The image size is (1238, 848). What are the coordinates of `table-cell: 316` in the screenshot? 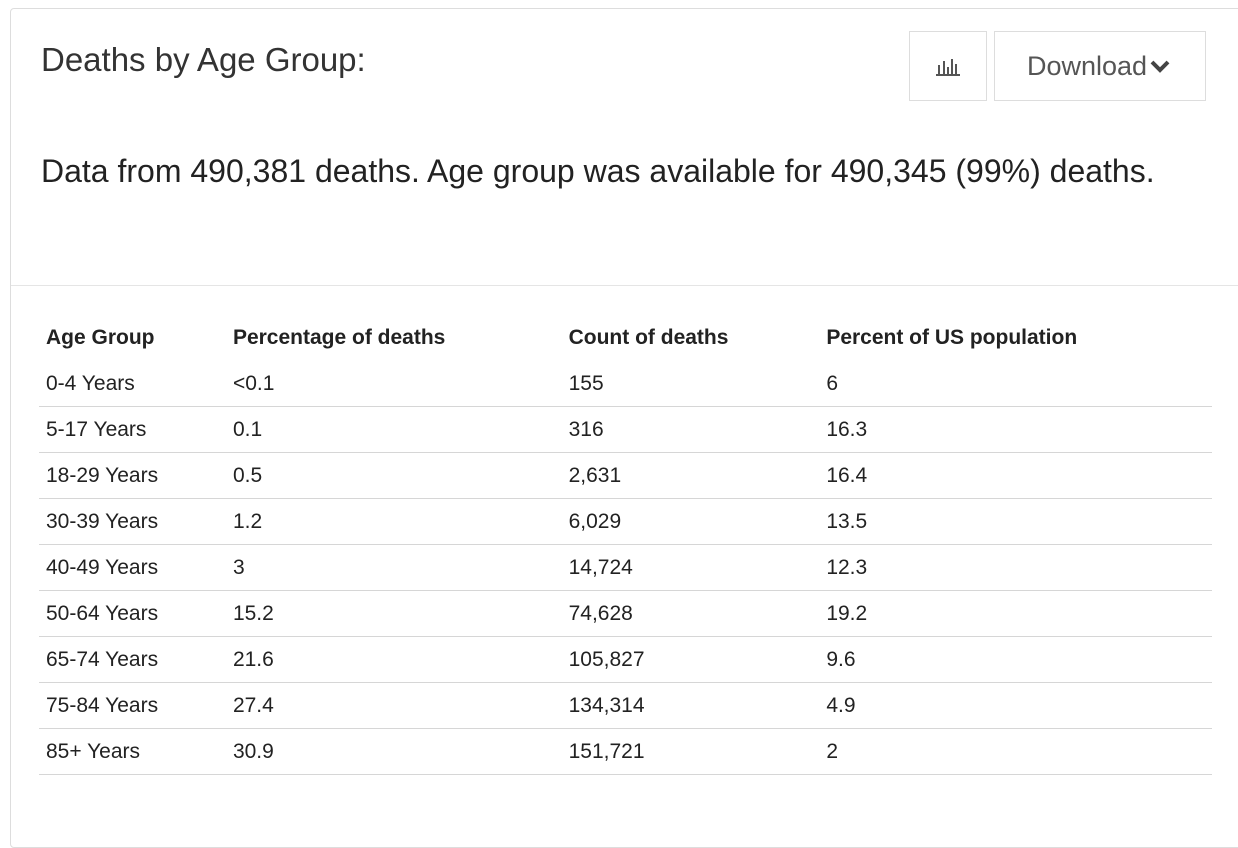 It's located at (690, 429).